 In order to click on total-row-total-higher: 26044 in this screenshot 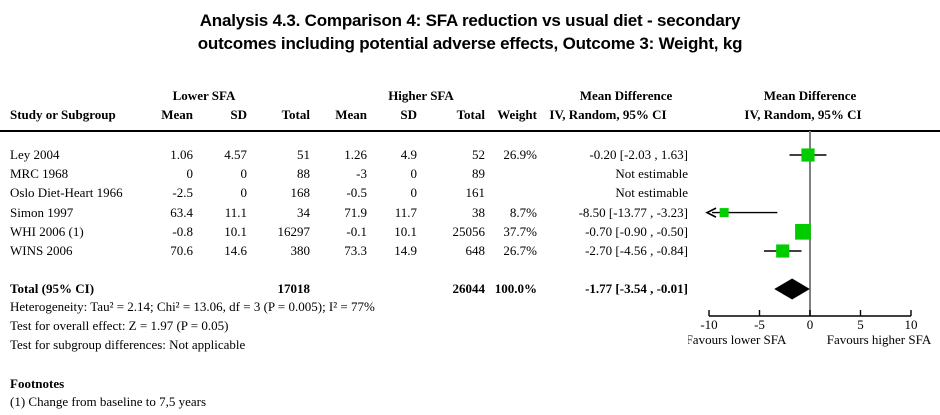, I will do `click(469, 288)`.